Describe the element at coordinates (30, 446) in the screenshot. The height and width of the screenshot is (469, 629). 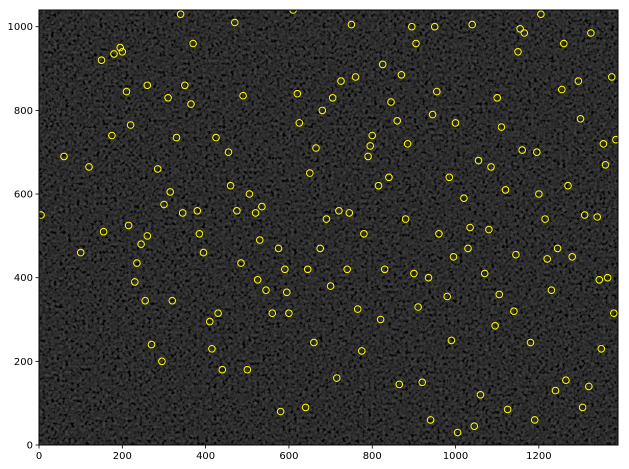
I see `y-tick-label: 0` at that location.